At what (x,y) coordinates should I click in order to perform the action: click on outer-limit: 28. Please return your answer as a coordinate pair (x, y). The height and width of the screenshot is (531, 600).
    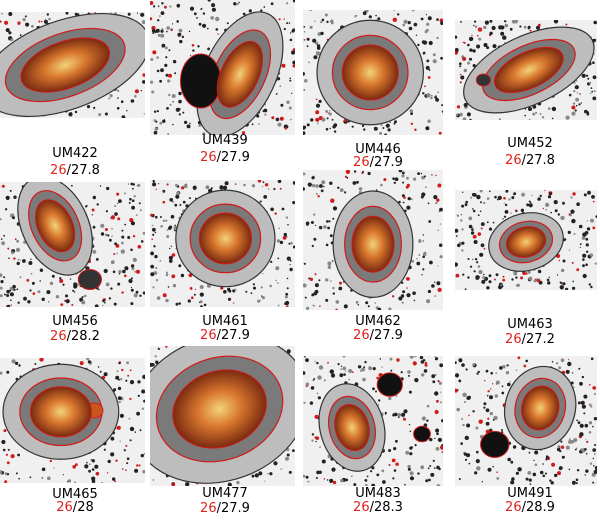
    Looking at the image, I should click on (85, 507).